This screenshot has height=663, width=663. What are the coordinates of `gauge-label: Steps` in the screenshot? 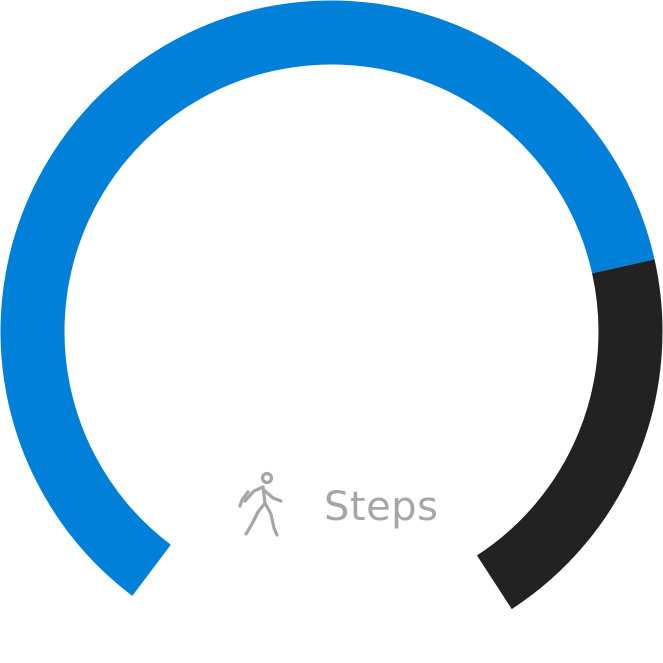 It's located at (335, 506).